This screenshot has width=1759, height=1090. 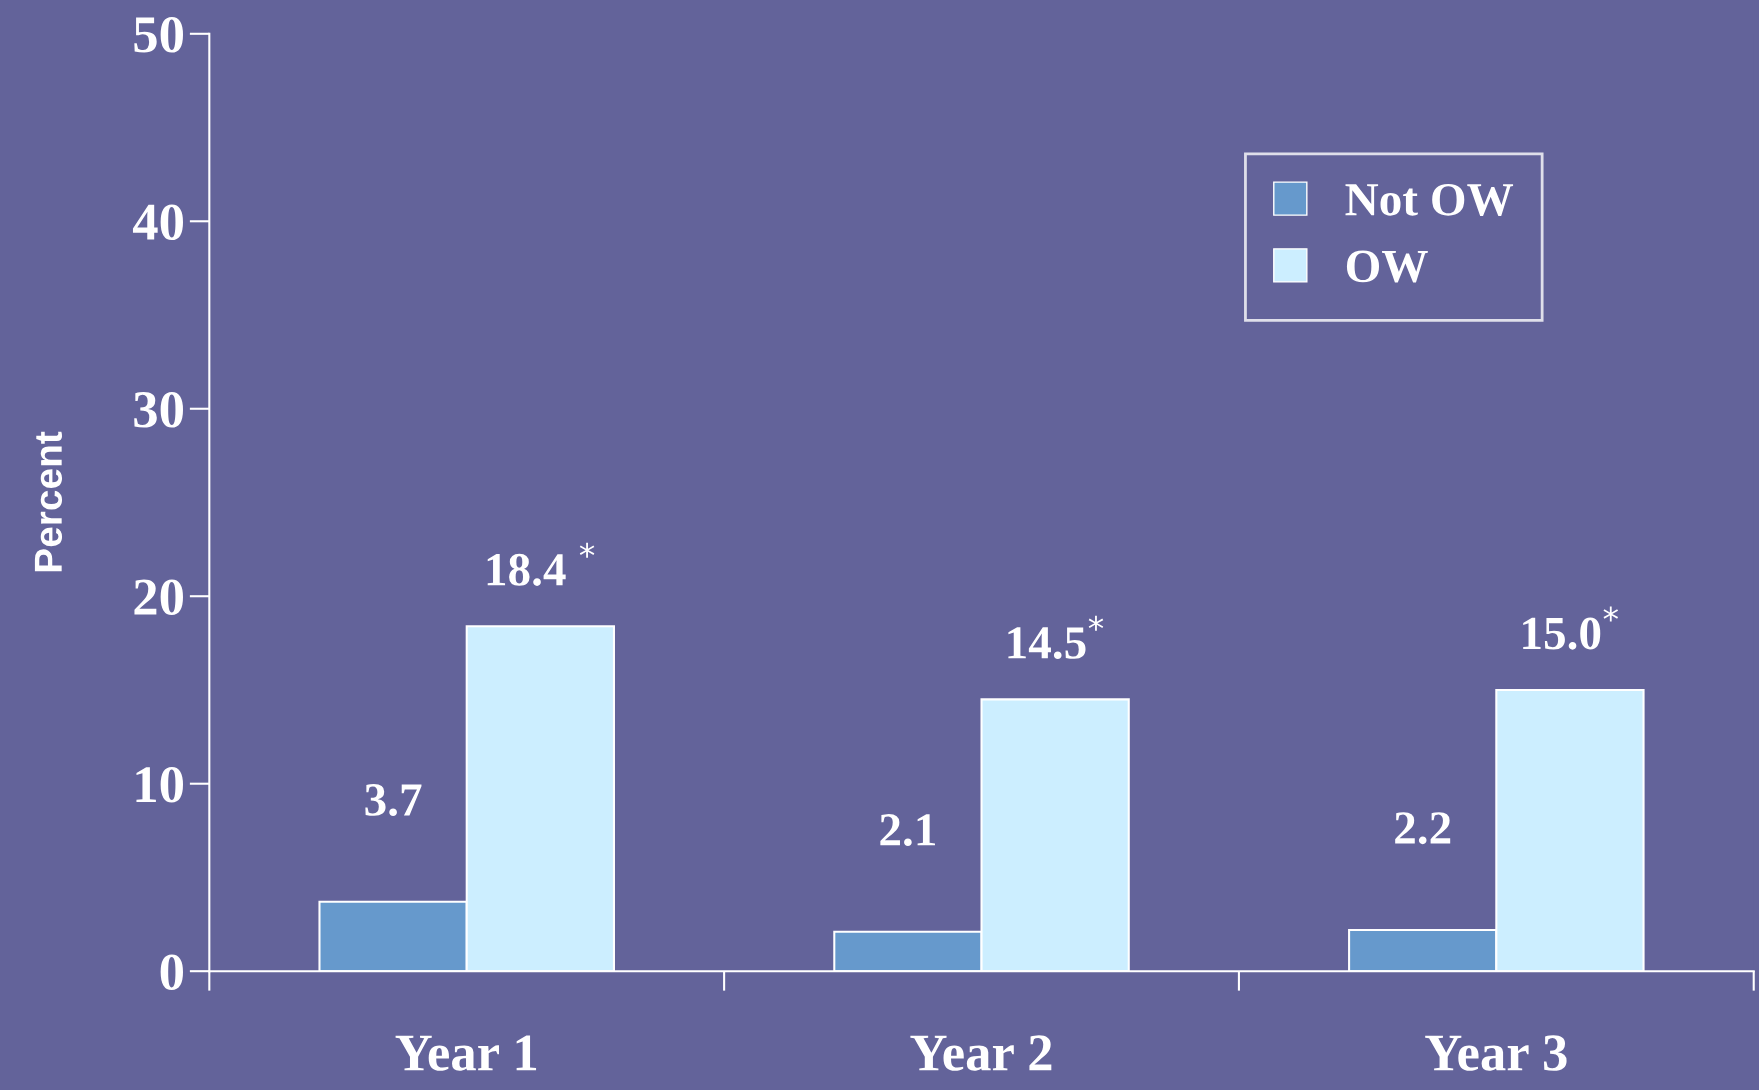 What do you see at coordinates (1496, 1053) in the screenshot?
I see `x-tick-label: Year 3` at bounding box center [1496, 1053].